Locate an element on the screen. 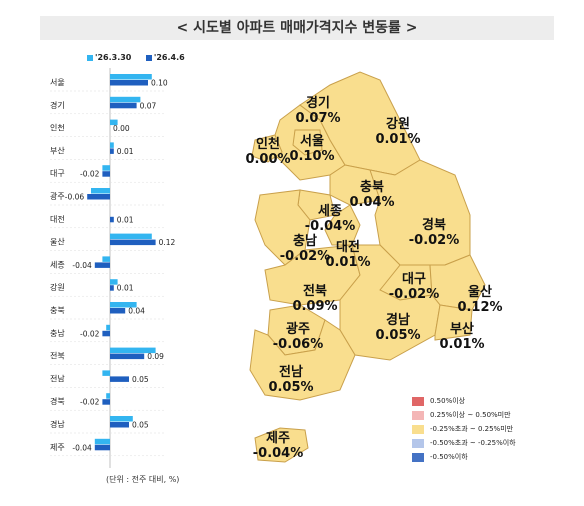 Image resolution: width=584 pixels, height=506 pixels. data-label: 0.01 is located at coordinates (125, 151).